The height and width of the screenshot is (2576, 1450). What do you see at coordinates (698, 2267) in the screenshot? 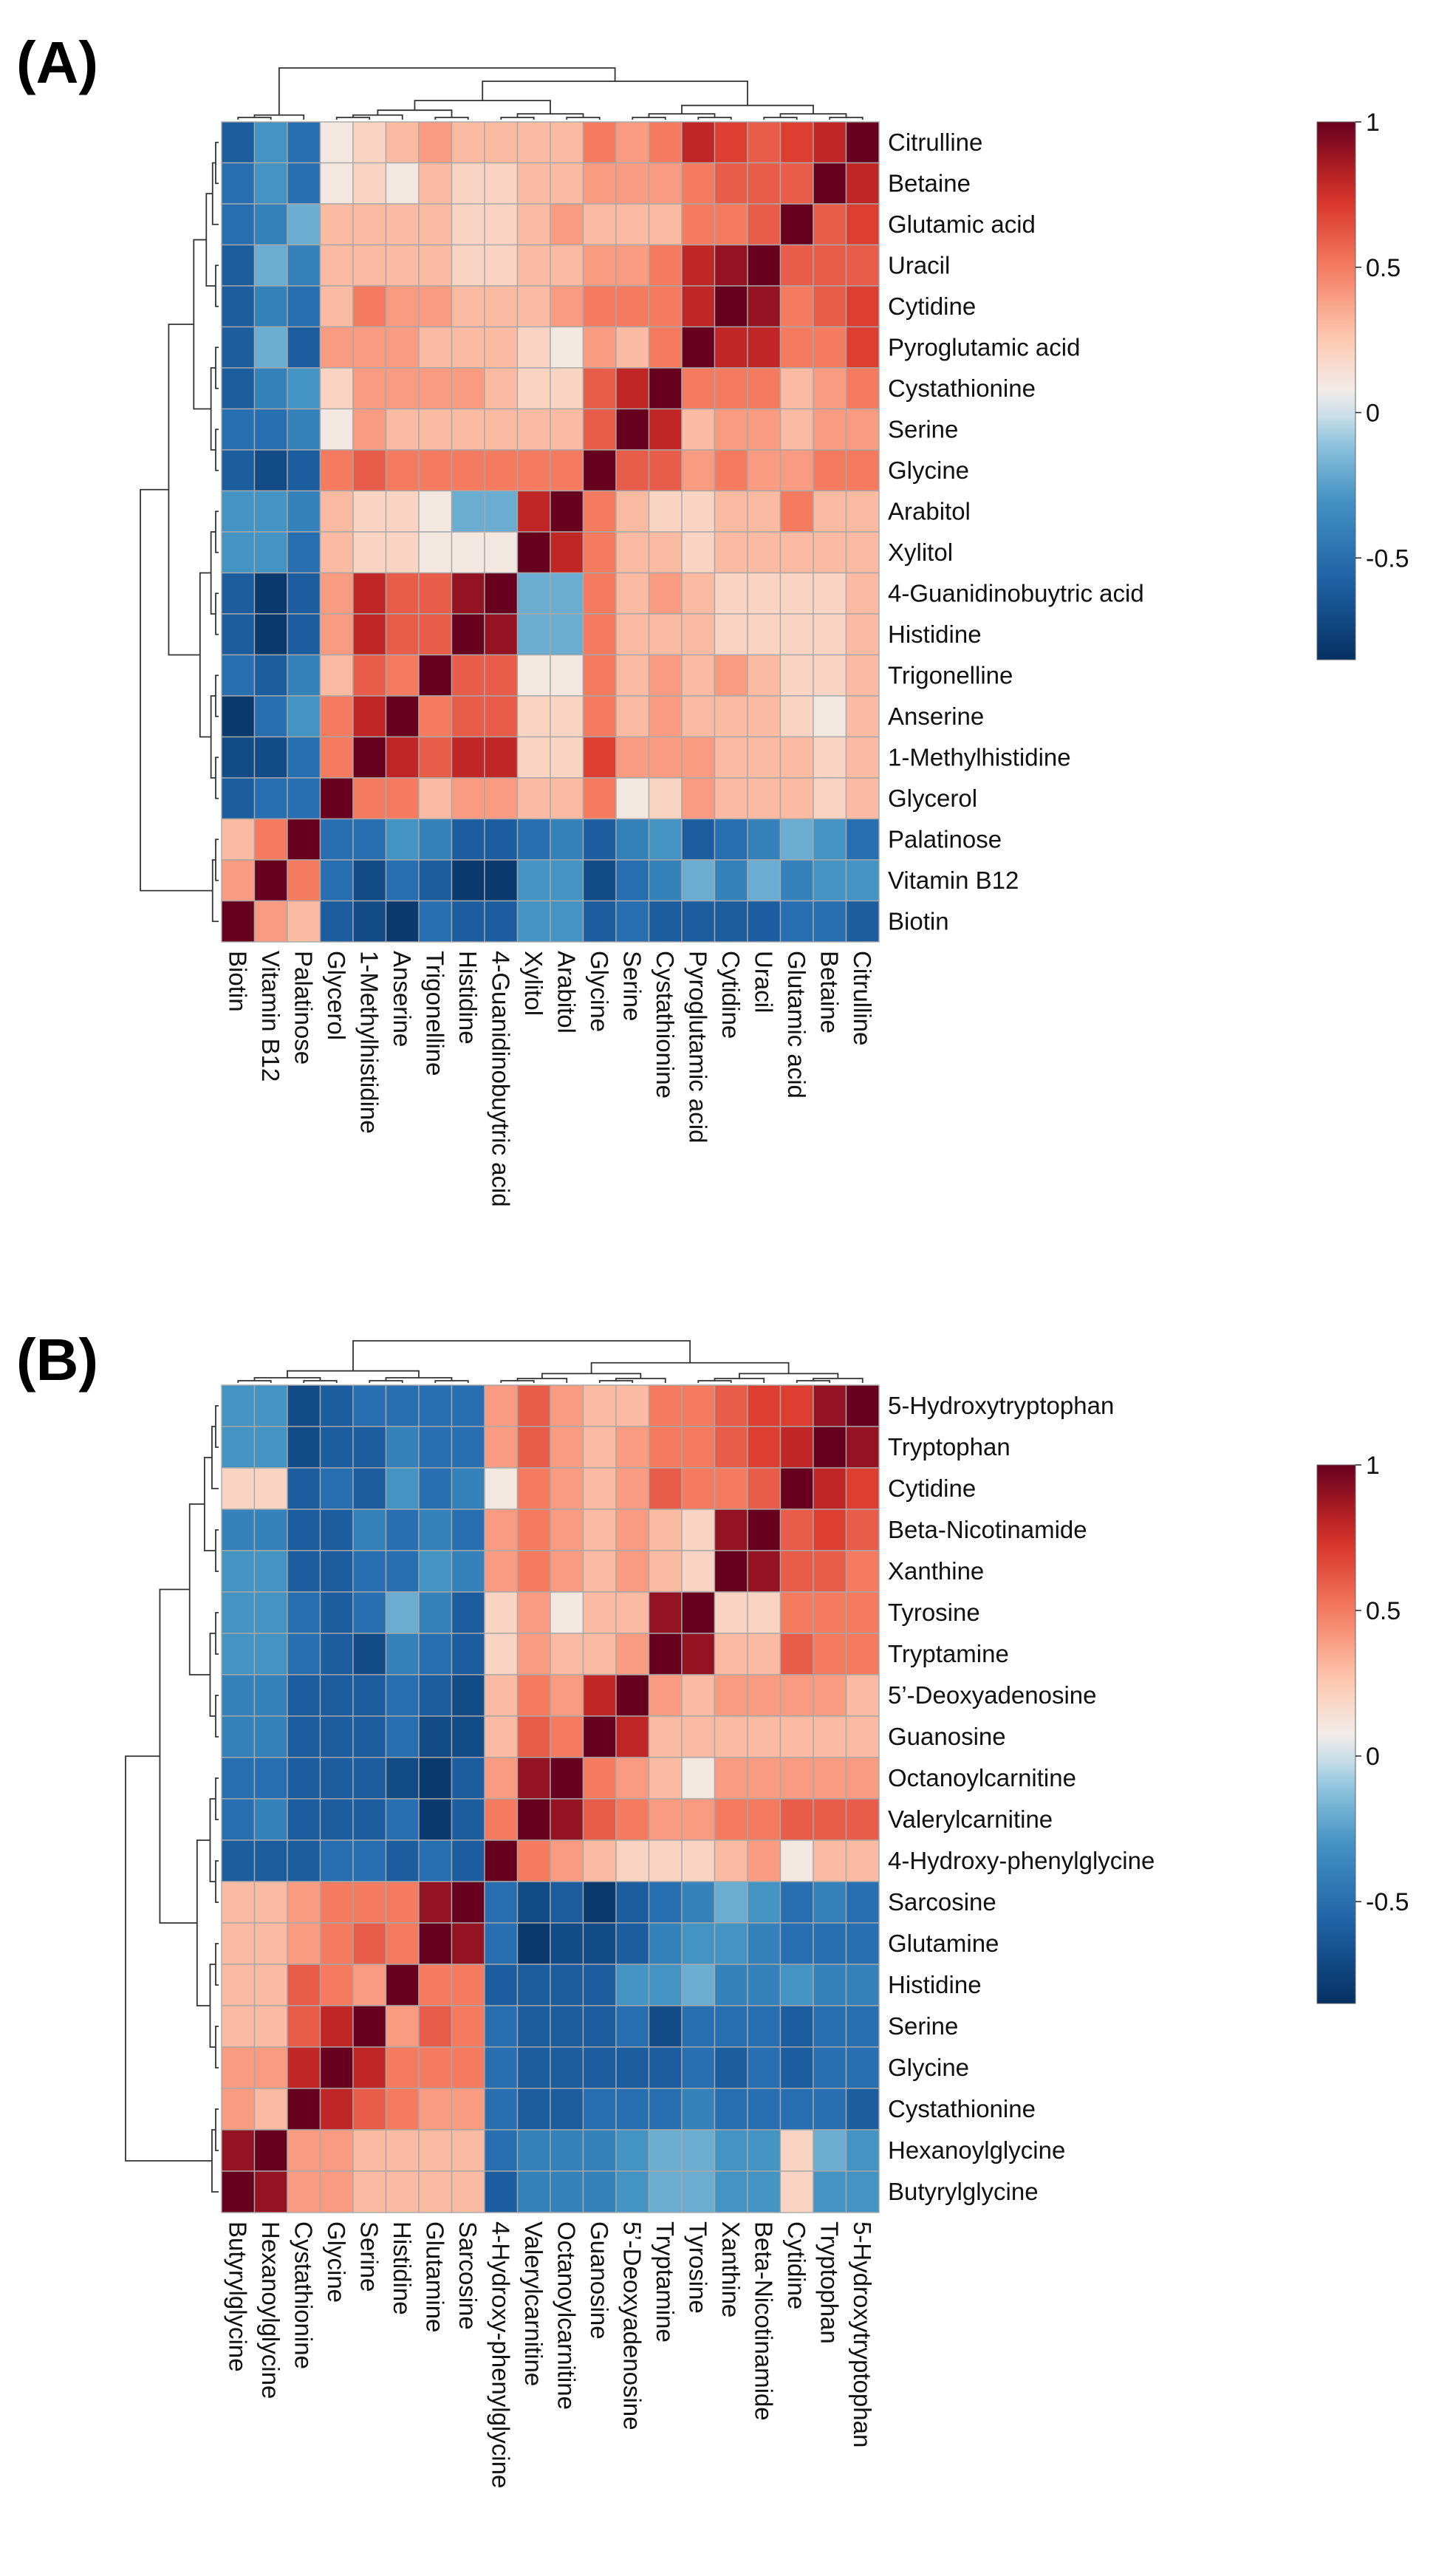
I see `col-label: Tyrosine` at bounding box center [698, 2267].